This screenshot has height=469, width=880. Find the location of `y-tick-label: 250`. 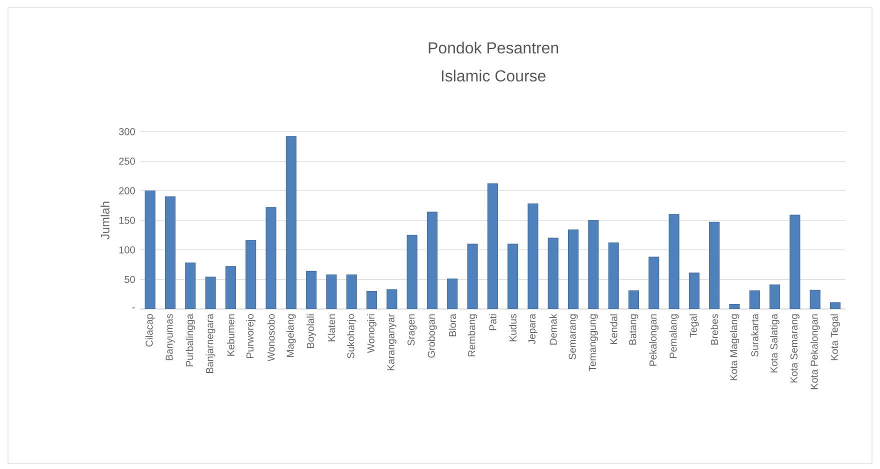

y-tick-label: 250 is located at coordinates (127, 161).